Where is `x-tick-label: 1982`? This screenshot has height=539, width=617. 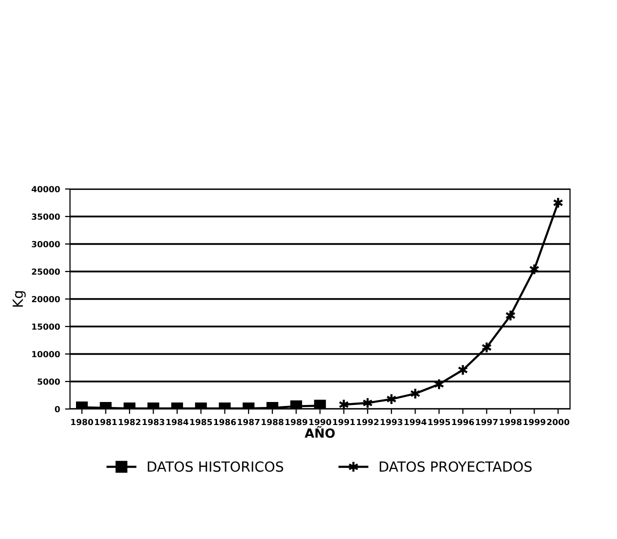
x-tick-label: 1982 is located at coordinates (129, 422).